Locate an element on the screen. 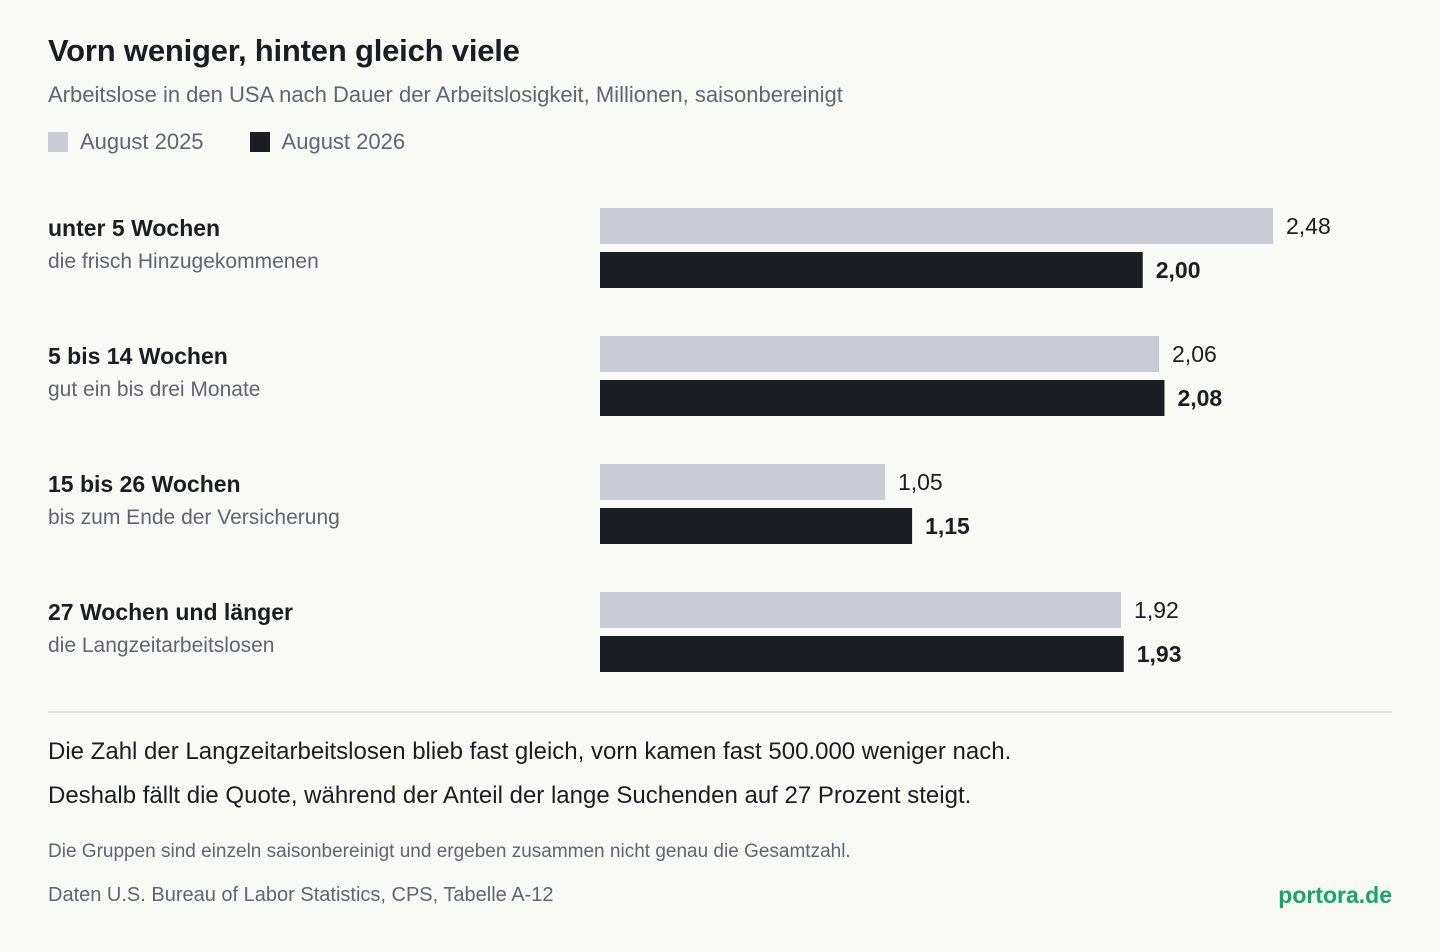 This screenshot has height=952, width=1440. legend-item-current: August 2026 is located at coordinates (327, 142).